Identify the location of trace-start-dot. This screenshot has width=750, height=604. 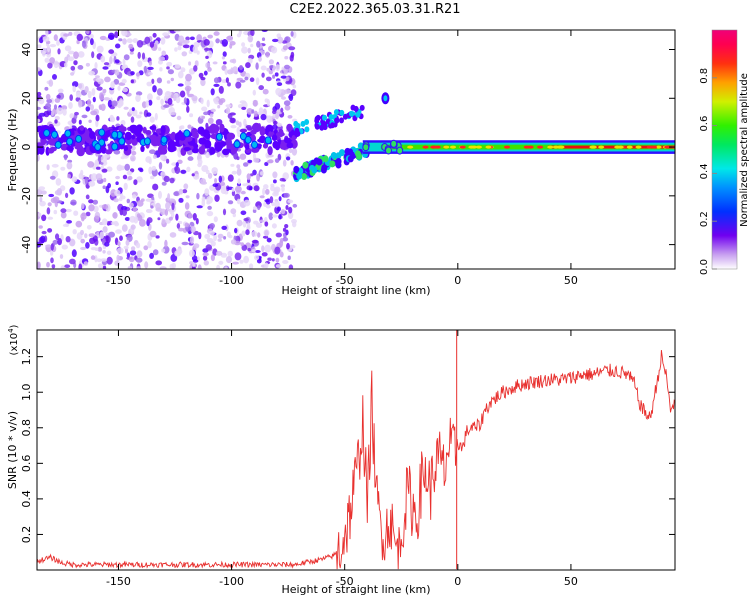
(400, 150).